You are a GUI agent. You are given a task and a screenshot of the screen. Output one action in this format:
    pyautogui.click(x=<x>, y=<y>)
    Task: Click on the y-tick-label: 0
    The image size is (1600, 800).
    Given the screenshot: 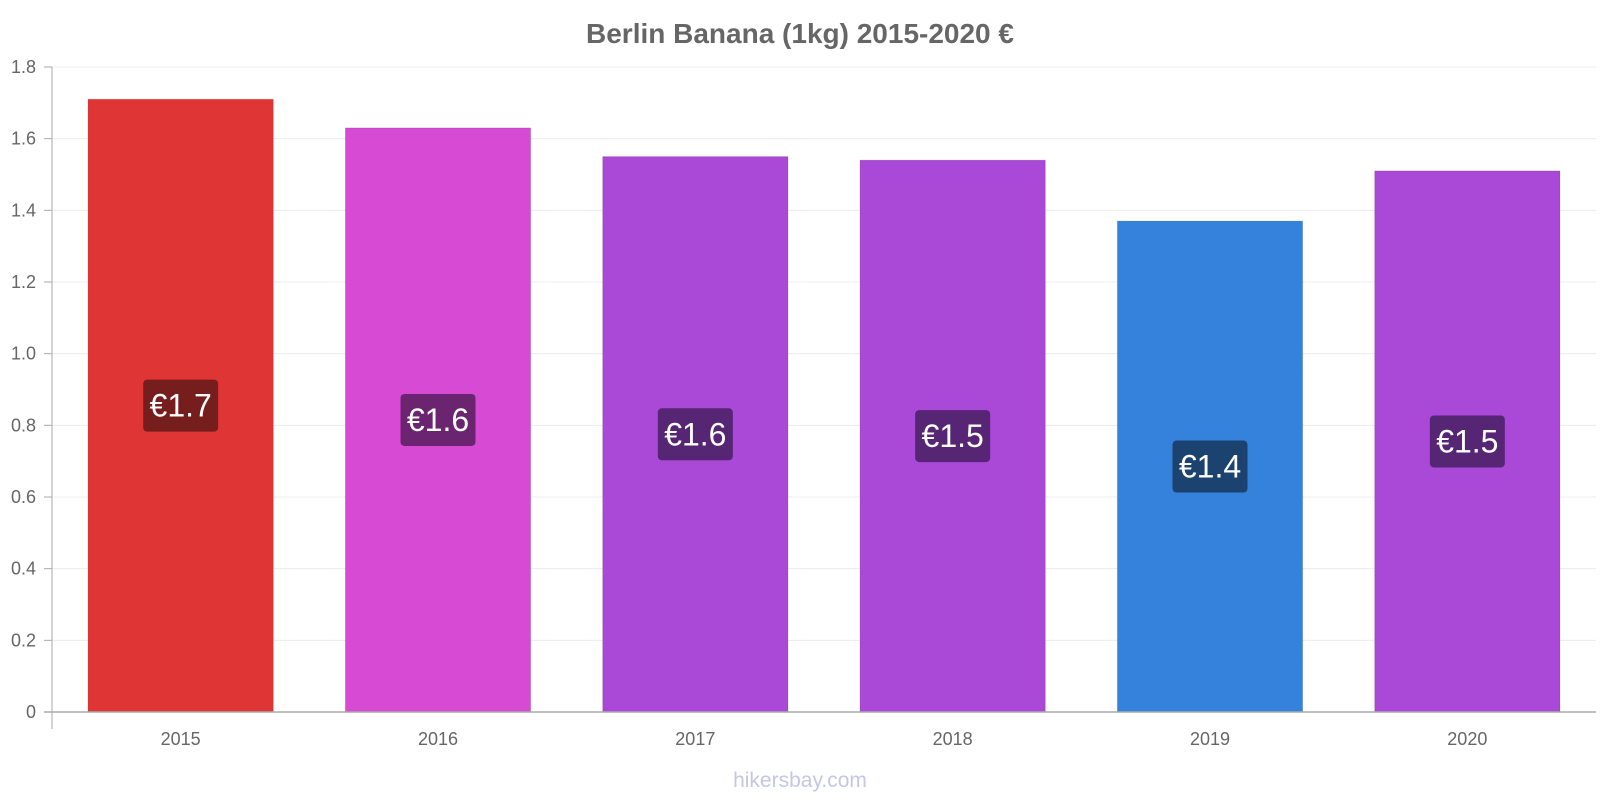 What is the action you would take?
    pyautogui.click(x=31, y=712)
    